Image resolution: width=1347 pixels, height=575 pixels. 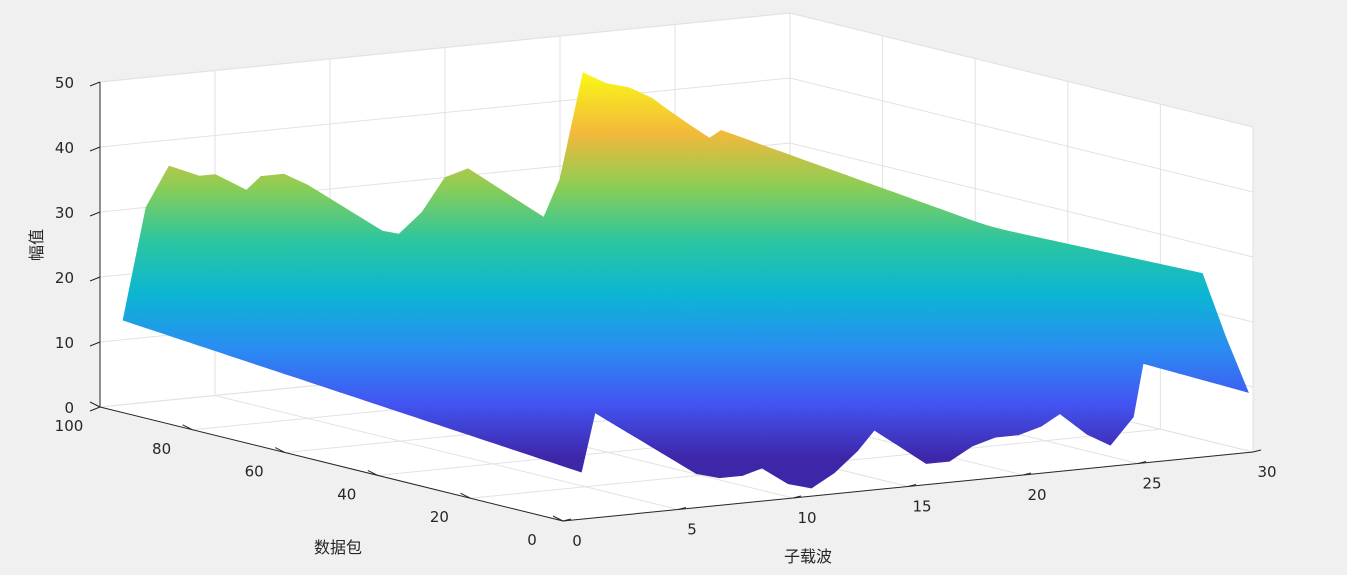 What do you see at coordinates (64, 278) in the screenshot?
I see `z-tick-label: 20` at bounding box center [64, 278].